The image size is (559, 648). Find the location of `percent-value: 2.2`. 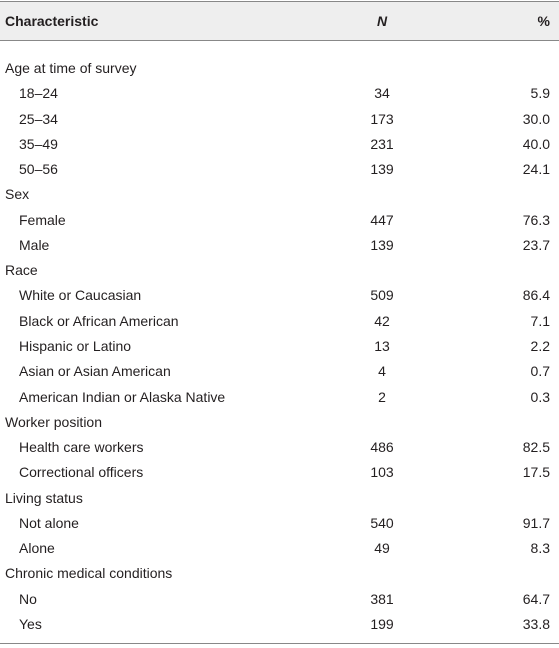

percent-value: 2.2 is located at coordinates (540, 345).